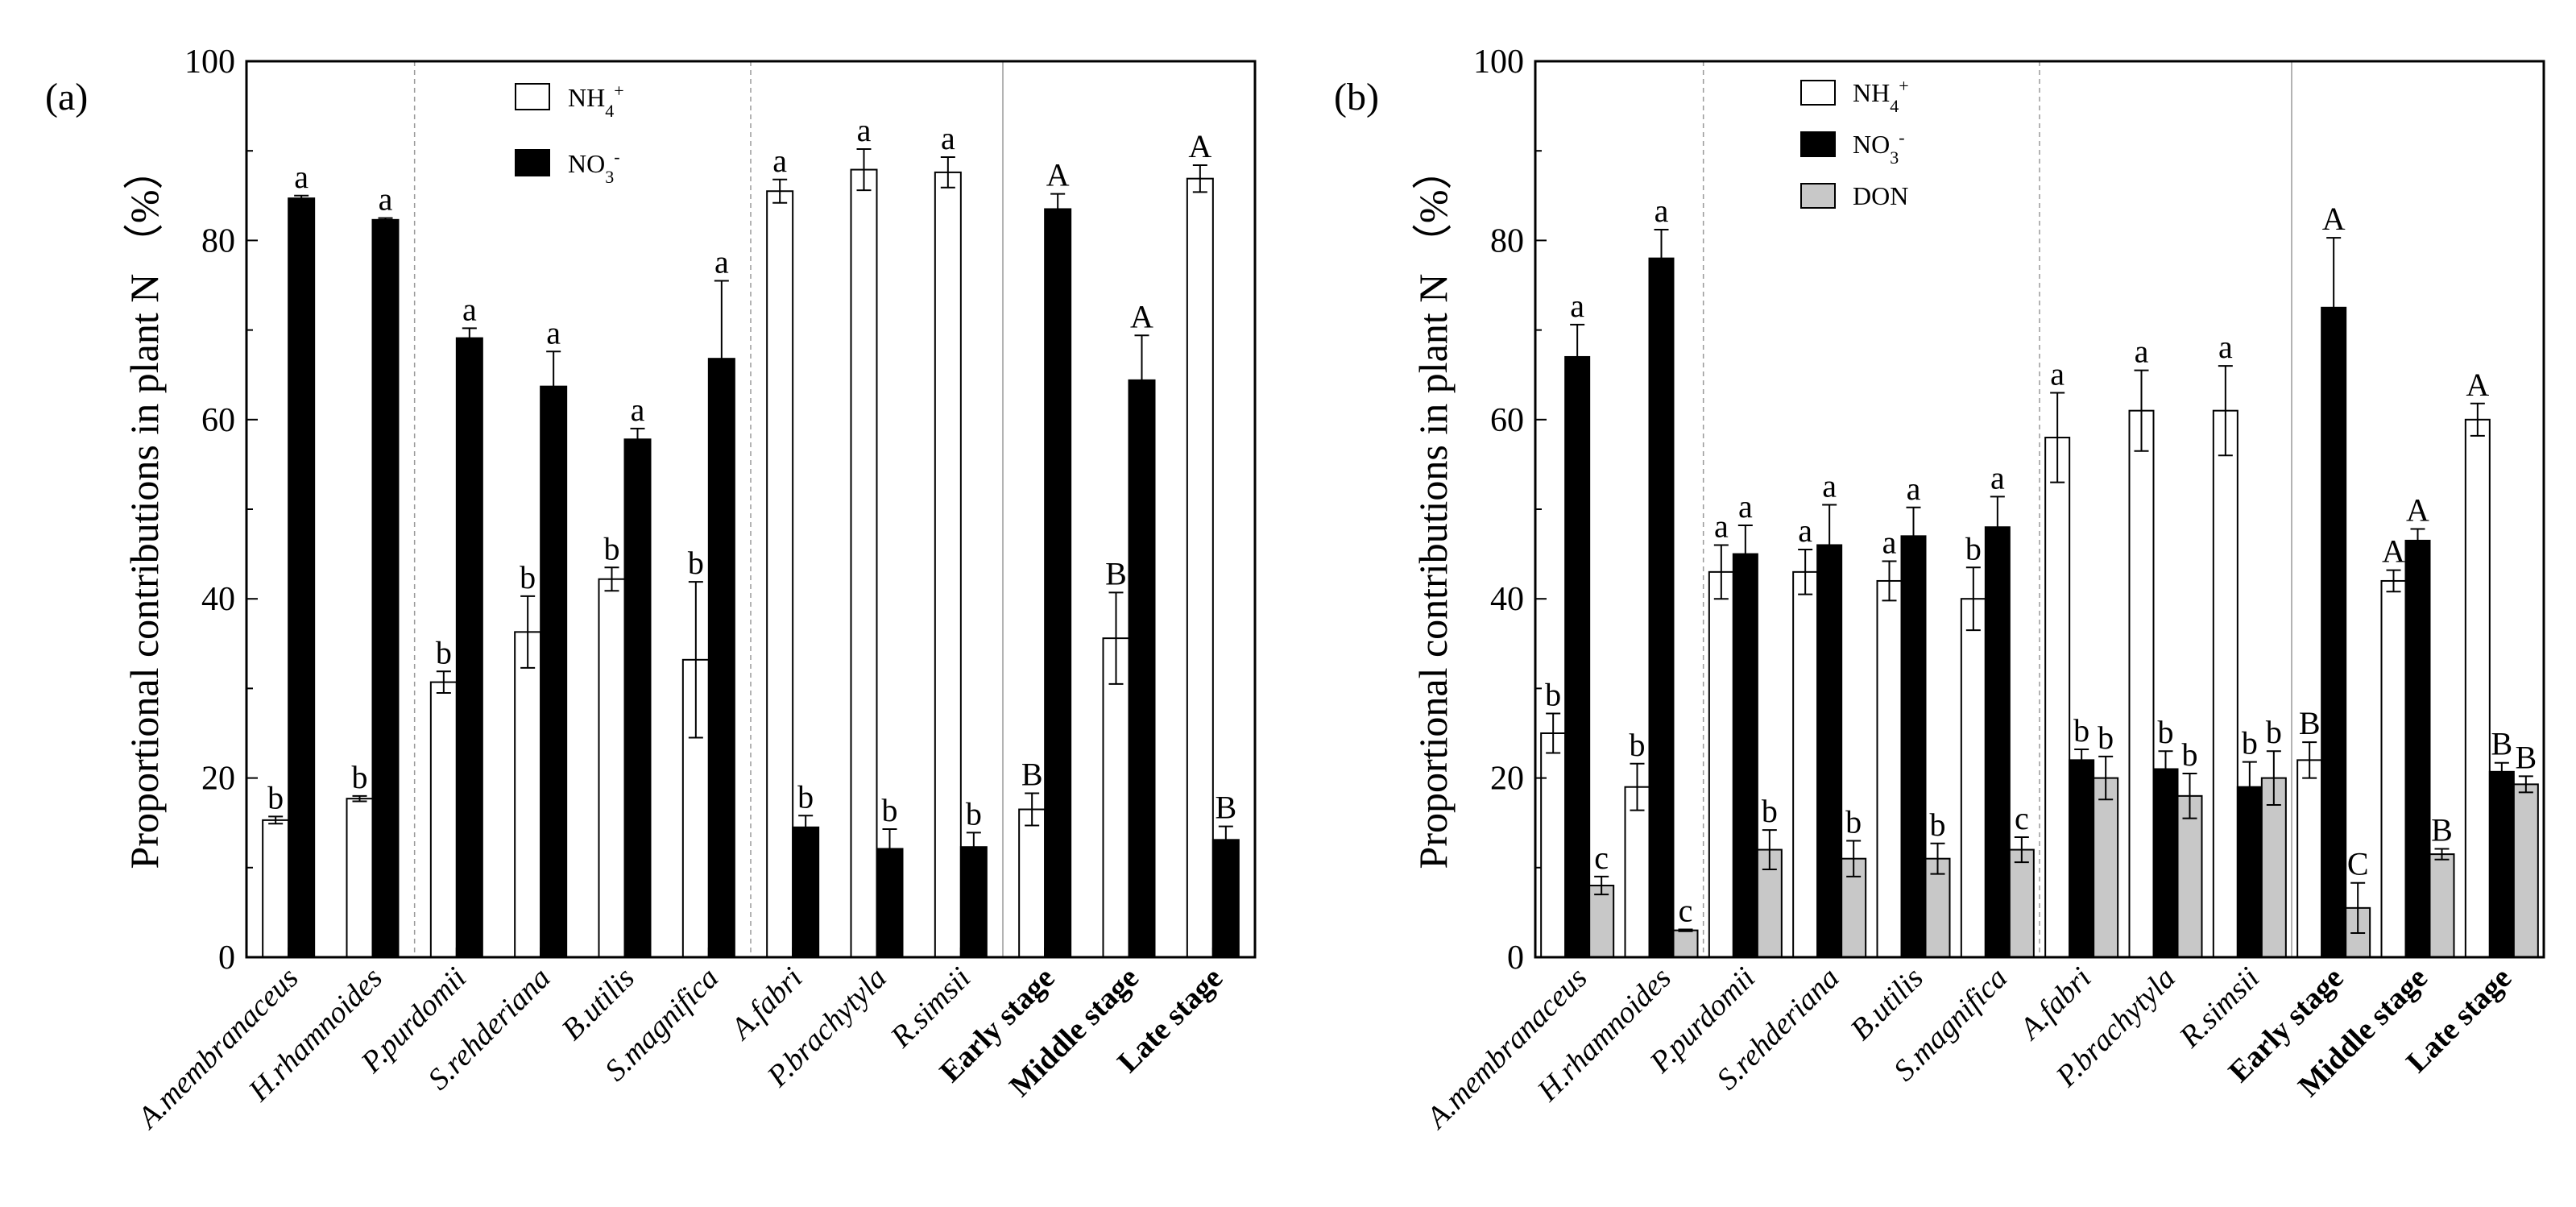  What do you see at coordinates (1498, 63) in the screenshot?
I see `y-tick-label: 100` at bounding box center [1498, 63].